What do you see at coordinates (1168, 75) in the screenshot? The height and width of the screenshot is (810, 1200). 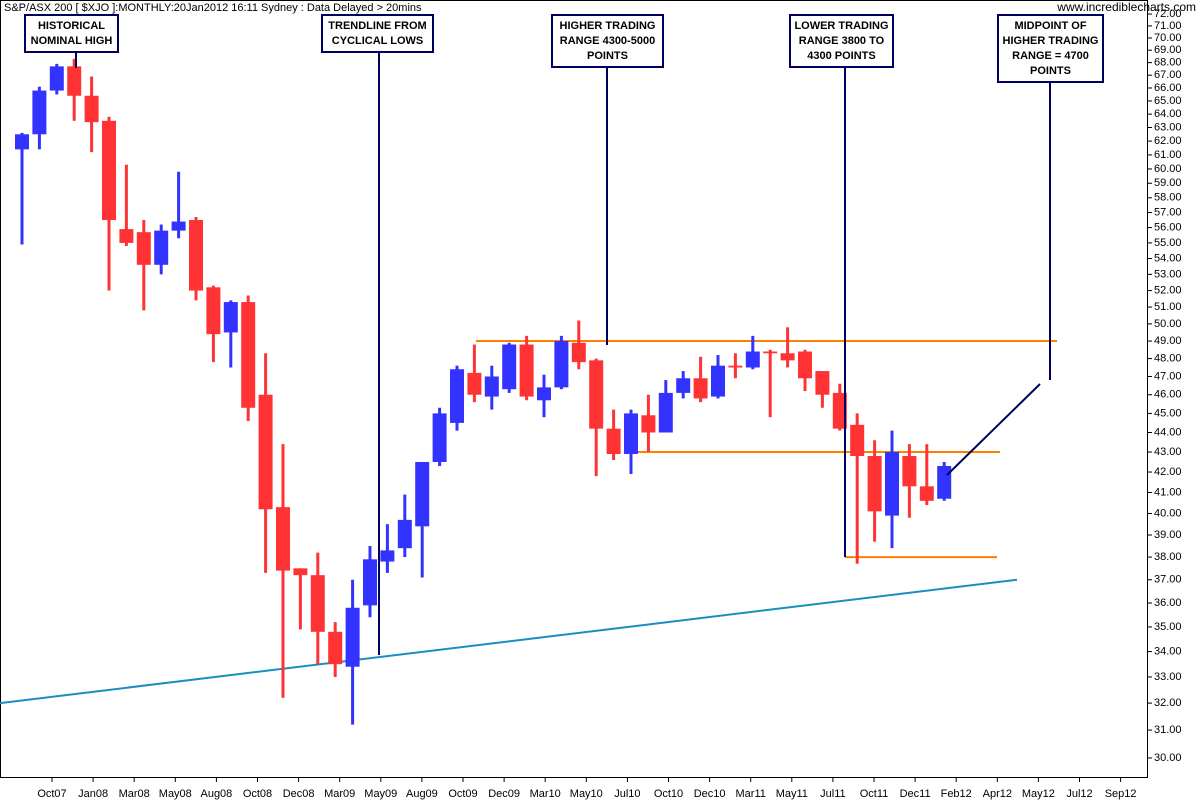 I see `y-tick-label: 67.00` at bounding box center [1168, 75].